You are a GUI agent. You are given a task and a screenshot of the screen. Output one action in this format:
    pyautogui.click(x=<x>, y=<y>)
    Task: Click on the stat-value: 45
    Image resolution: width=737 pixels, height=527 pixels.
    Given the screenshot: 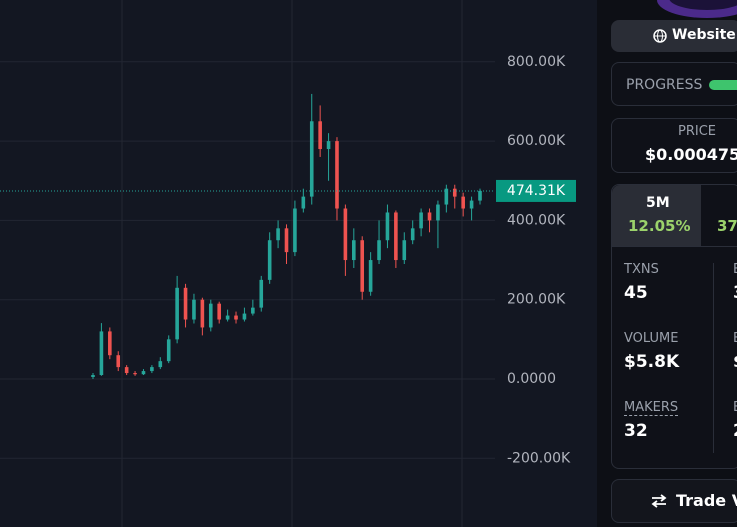 What is the action you would take?
    pyautogui.click(x=636, y=293)
    